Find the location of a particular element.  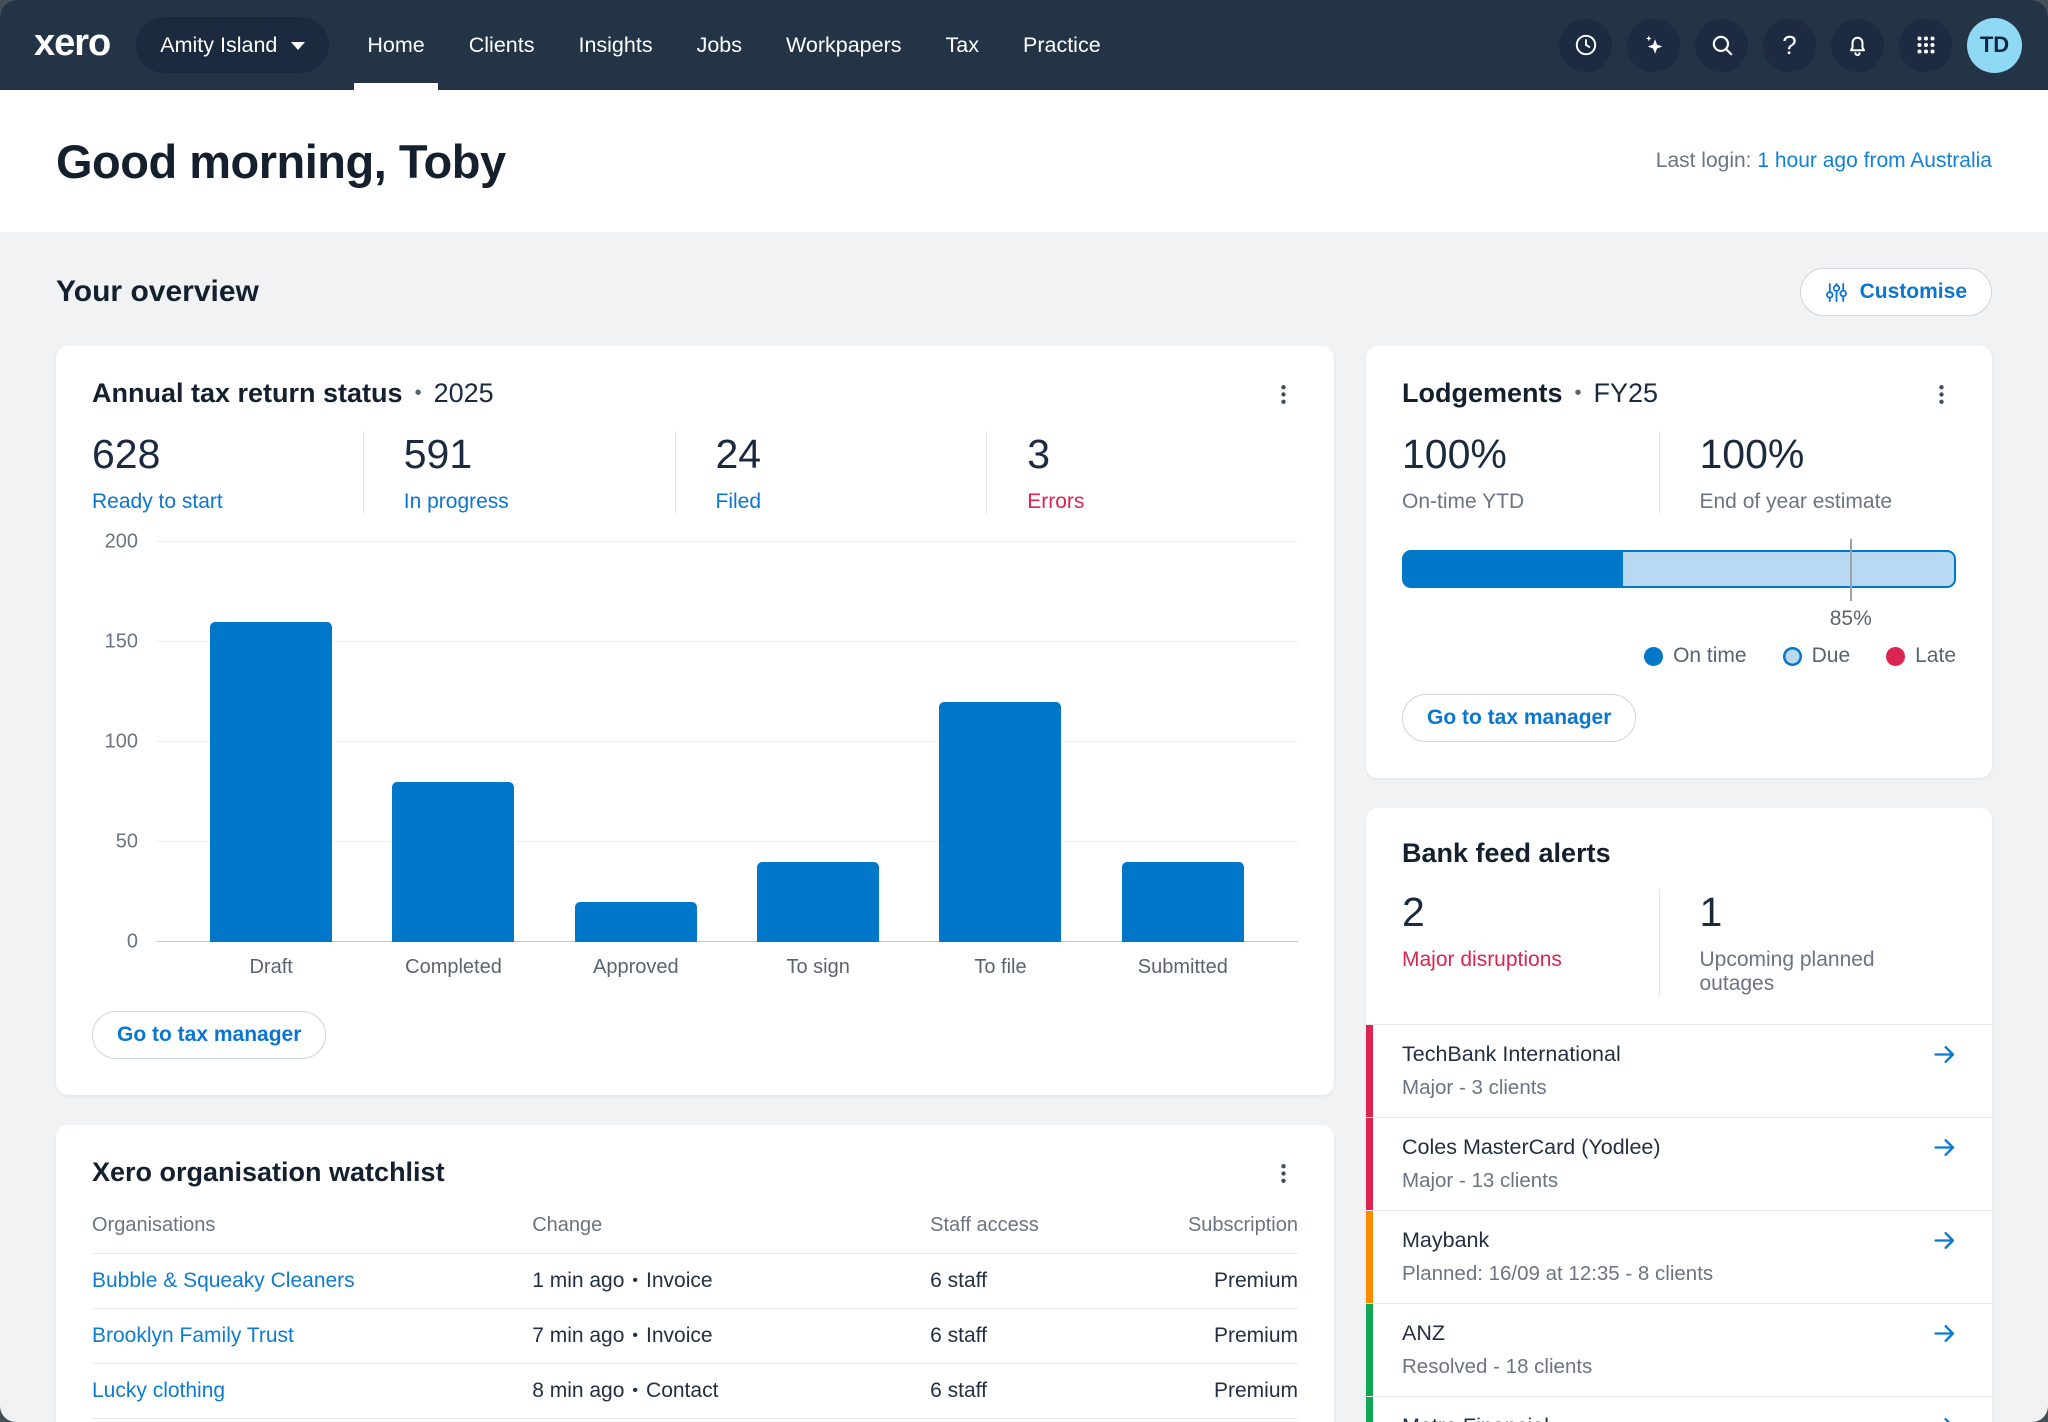

section-title: Your overview is located at coordinates (157, 291).